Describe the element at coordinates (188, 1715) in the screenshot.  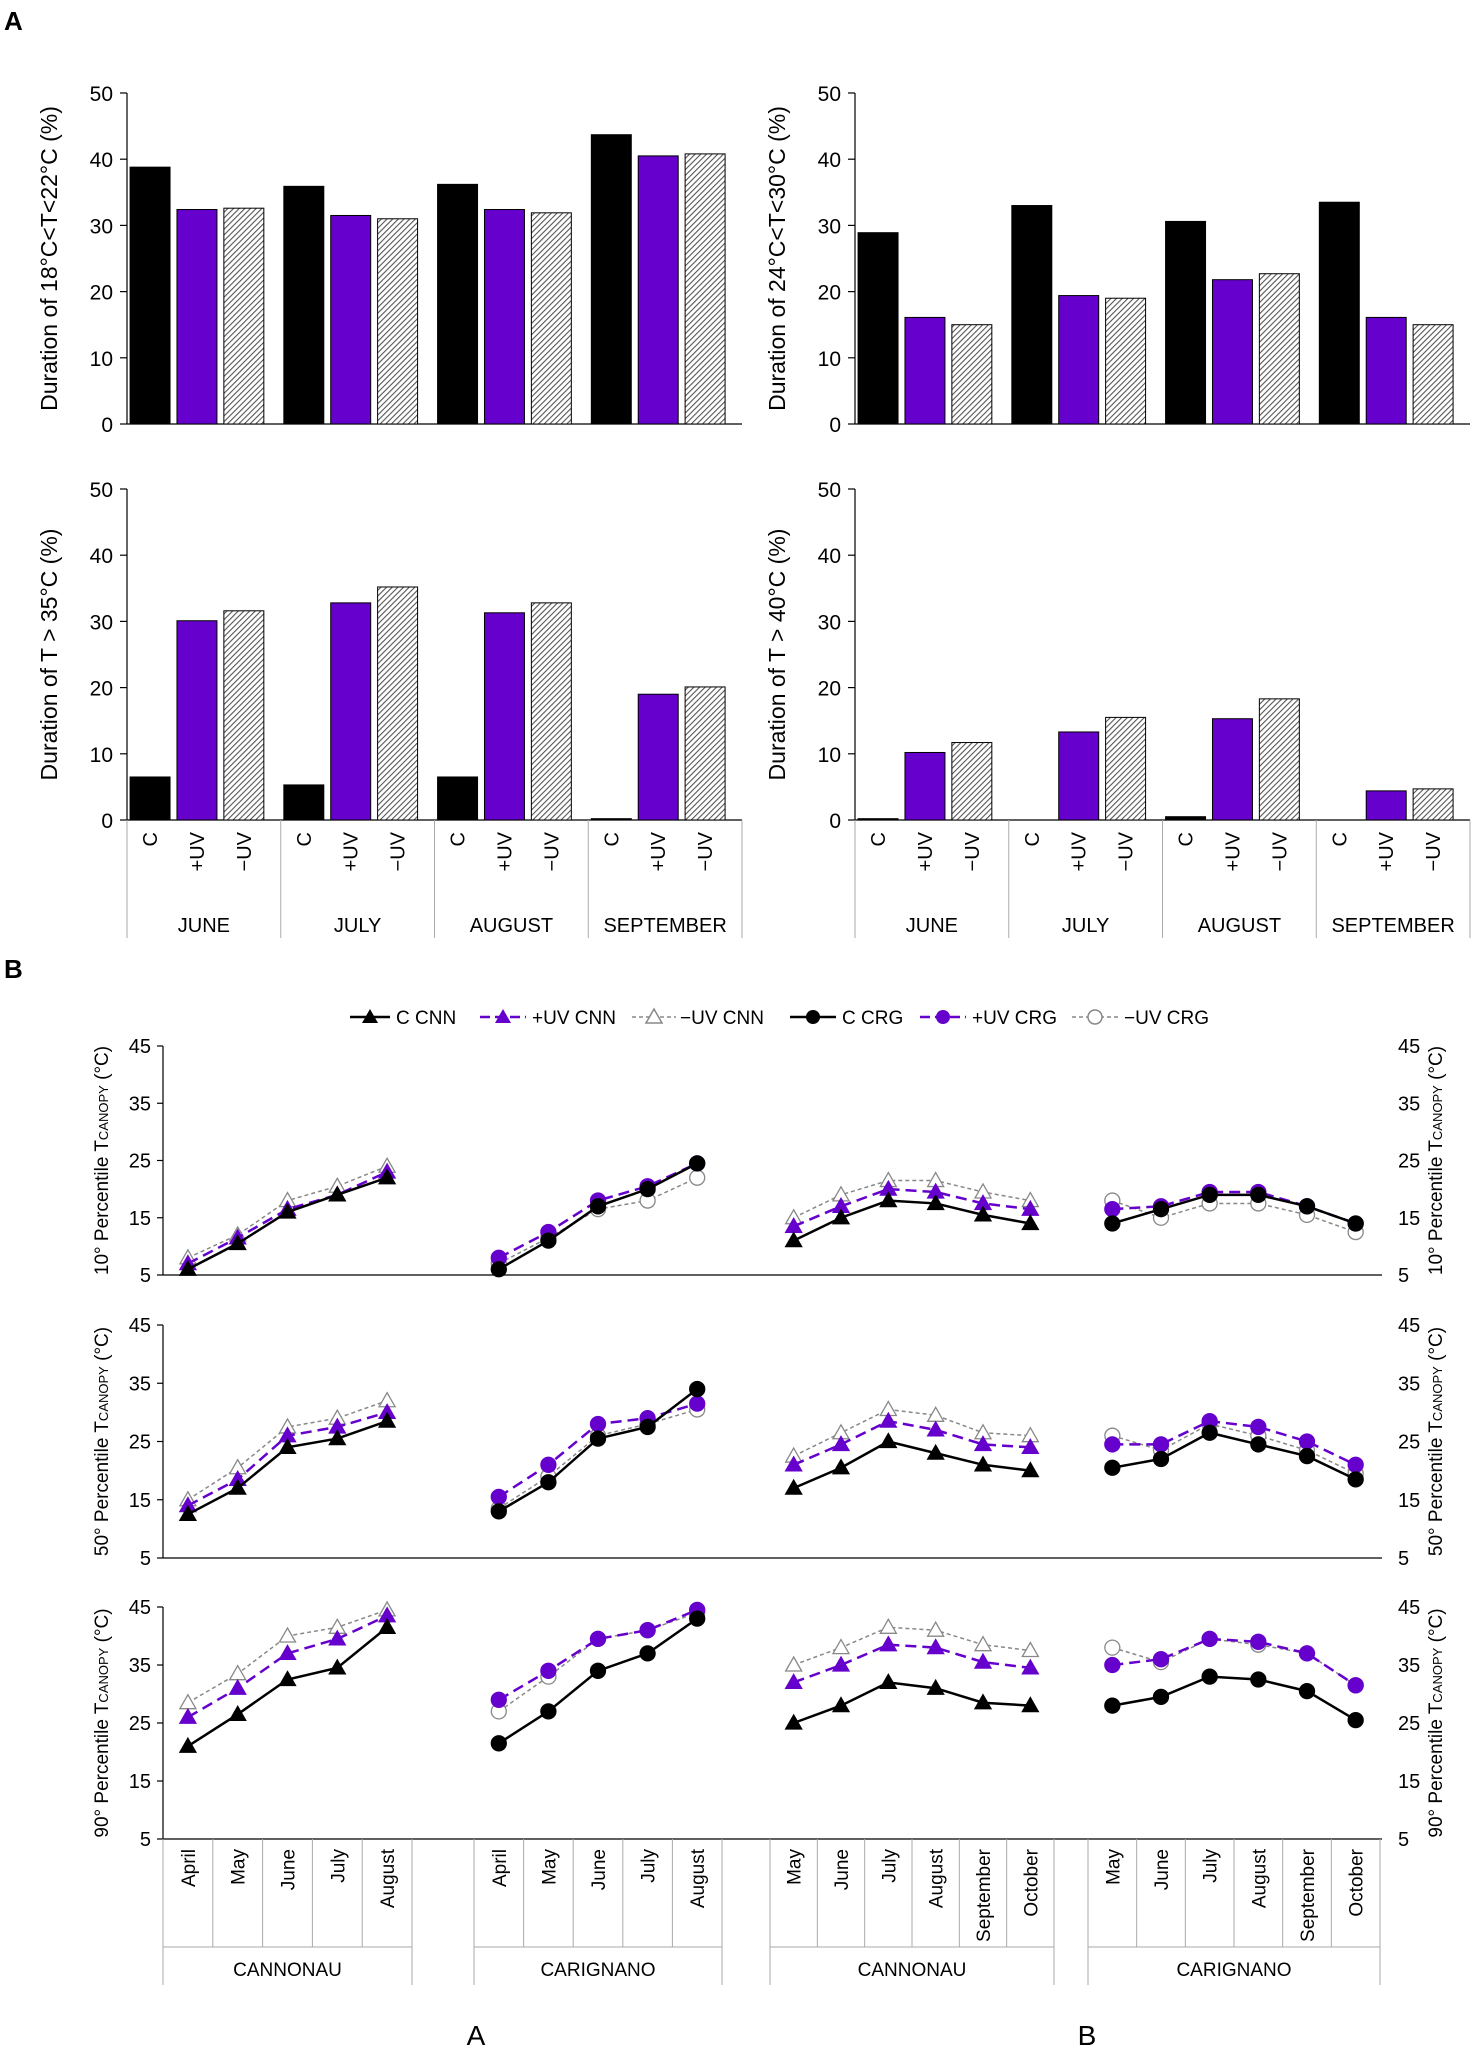
I see `point-a-cannonau-plus-uv-april` at that location.